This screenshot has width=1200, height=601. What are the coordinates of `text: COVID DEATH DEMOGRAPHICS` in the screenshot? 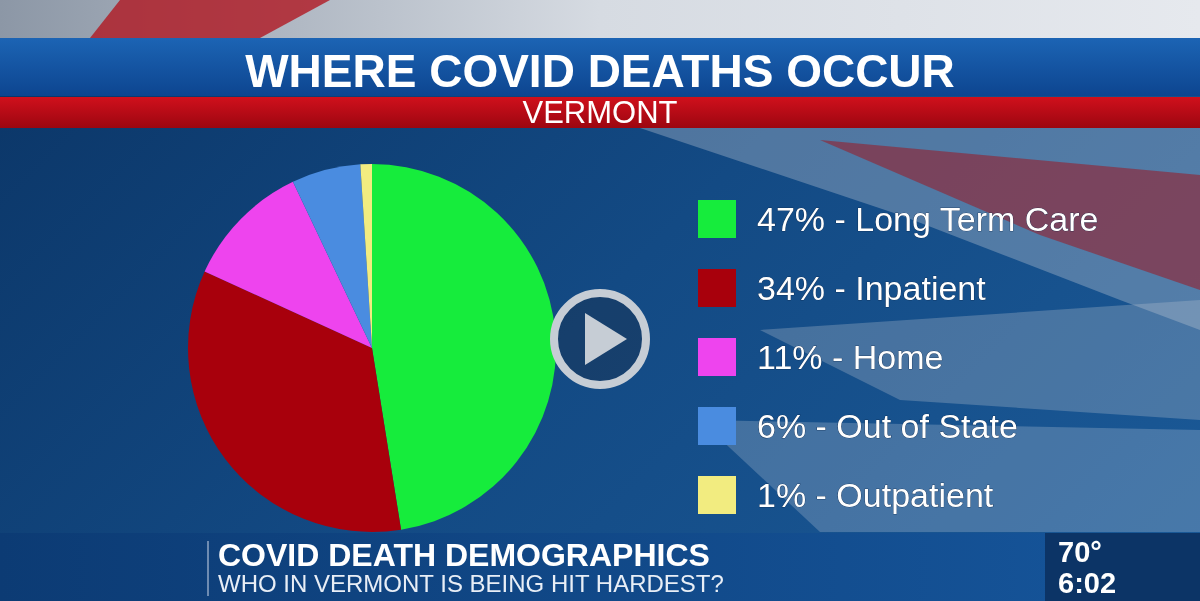 It's located at (464, 555).